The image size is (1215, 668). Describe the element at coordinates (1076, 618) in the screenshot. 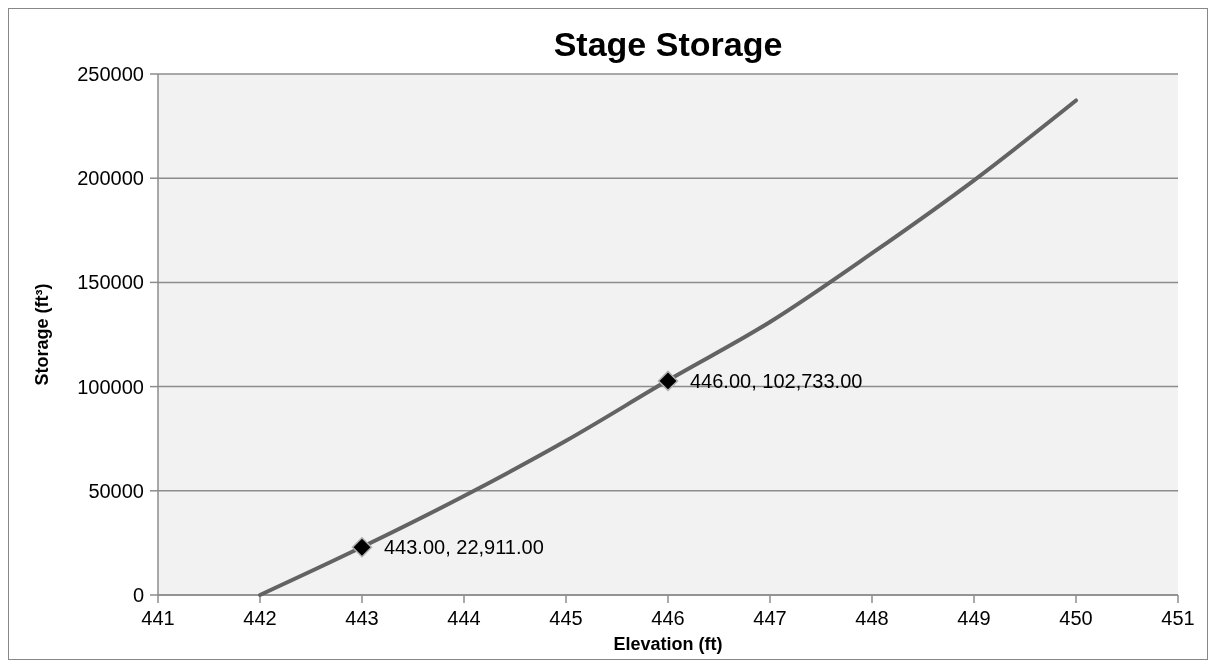

I see `x-tick-label: 450` at that location.